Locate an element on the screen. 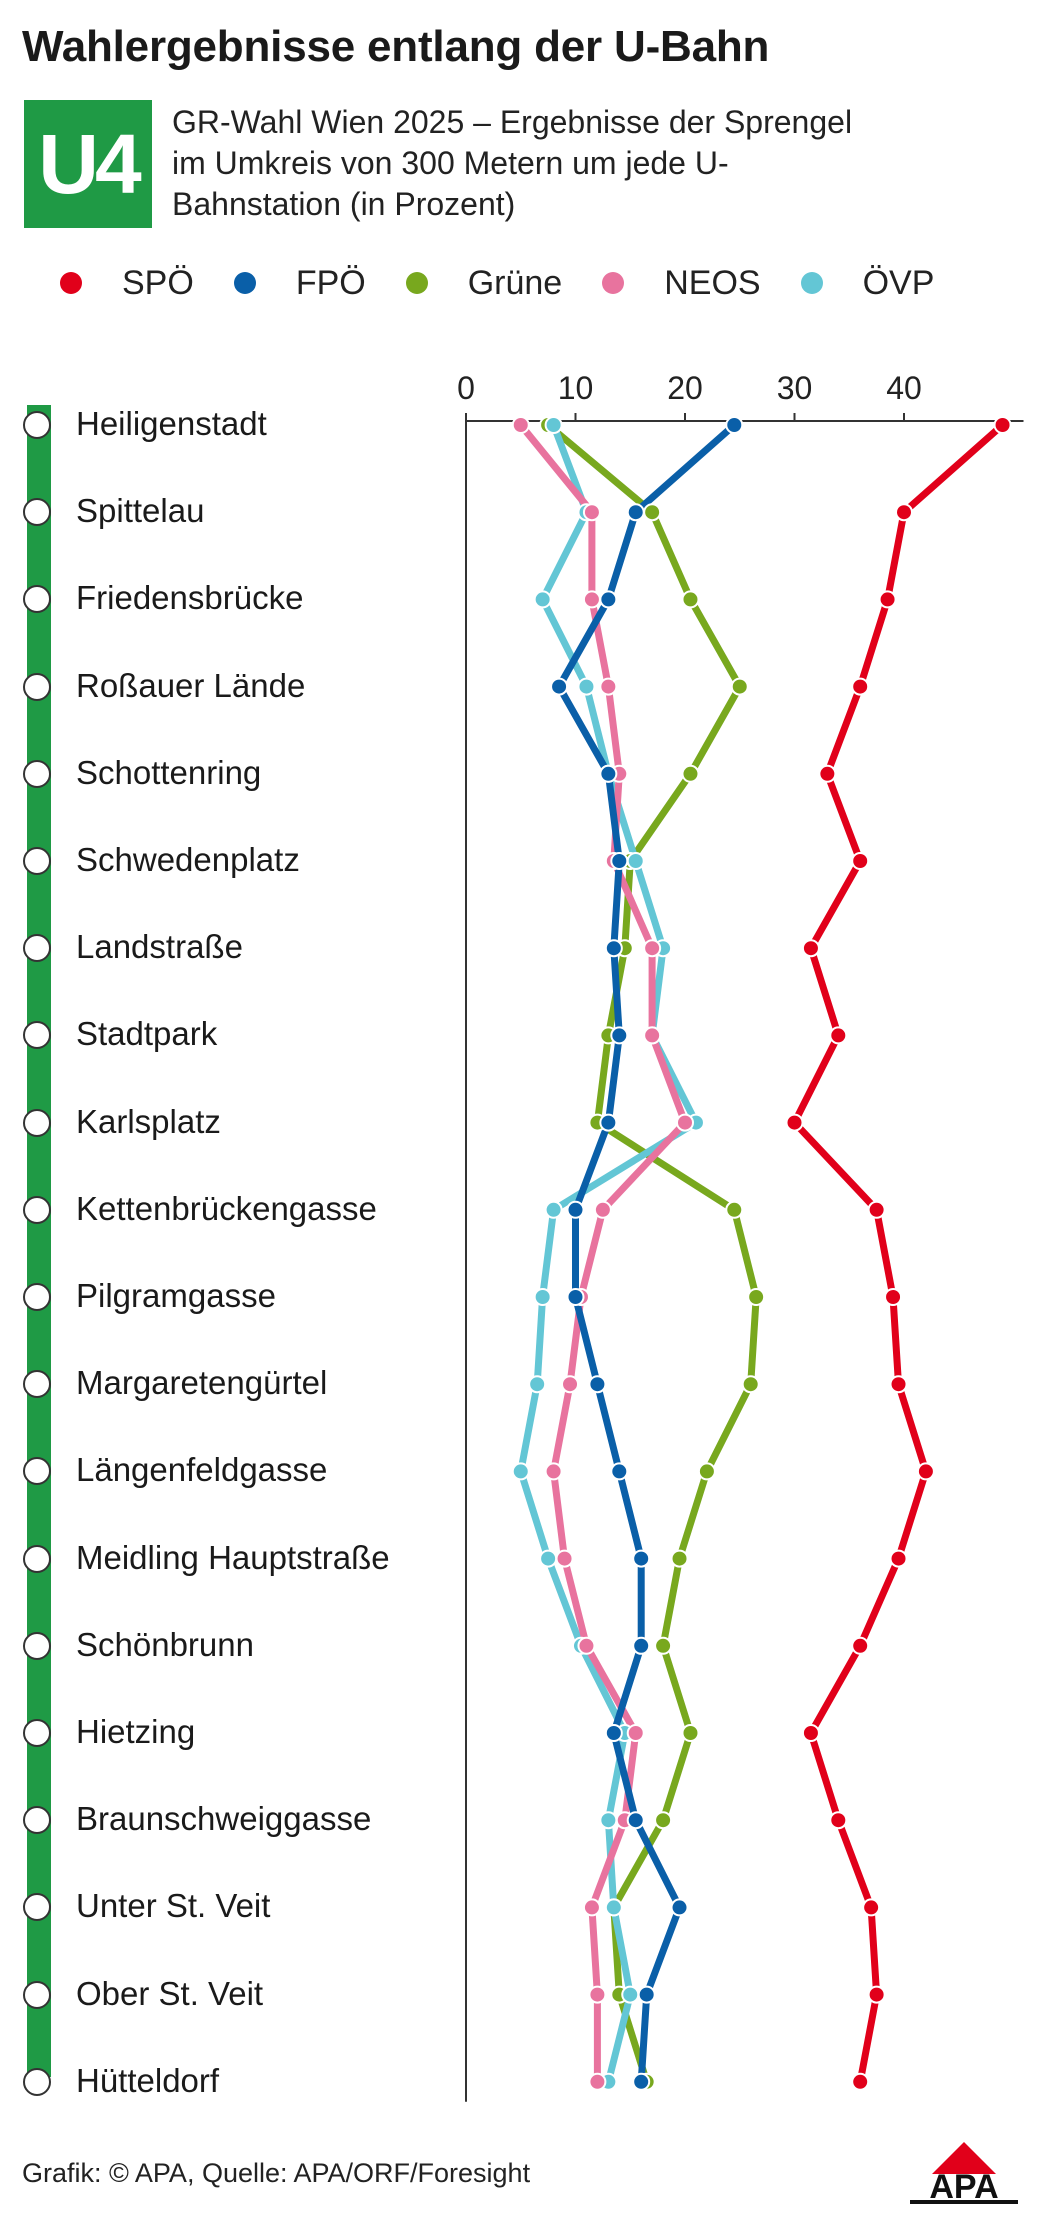  apa-logo-text: APA is located at coordinates (963, 2186).